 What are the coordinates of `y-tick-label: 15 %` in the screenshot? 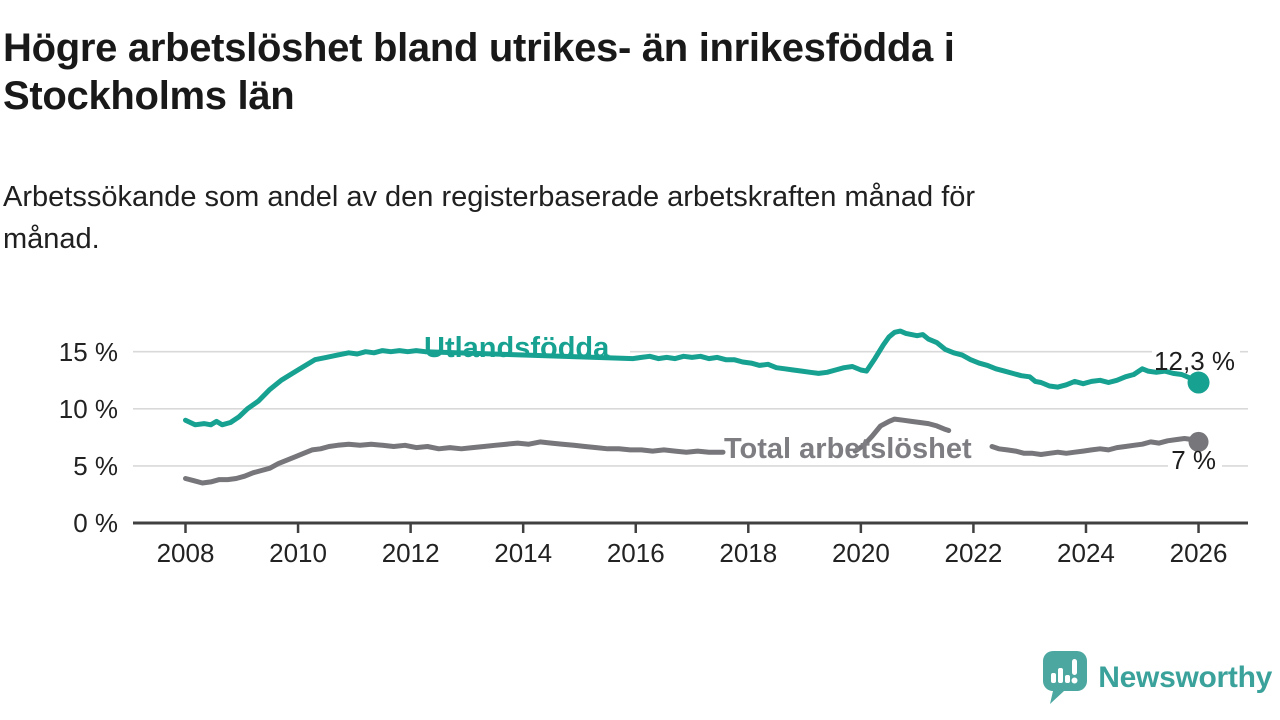 It's located at (88, 351).